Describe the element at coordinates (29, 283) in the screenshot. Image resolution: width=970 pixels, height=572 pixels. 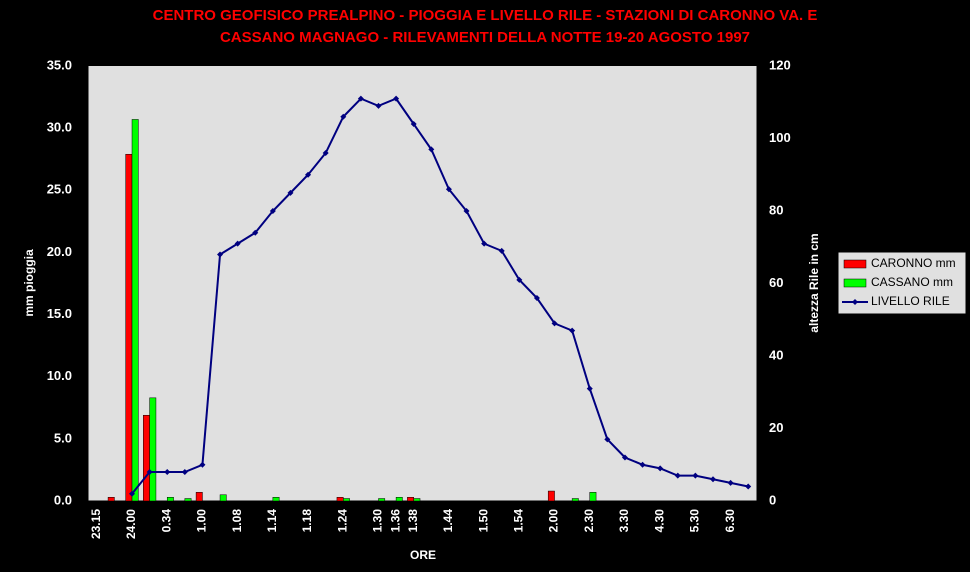
I see `y-axis-label: mm pioggia` at that location.